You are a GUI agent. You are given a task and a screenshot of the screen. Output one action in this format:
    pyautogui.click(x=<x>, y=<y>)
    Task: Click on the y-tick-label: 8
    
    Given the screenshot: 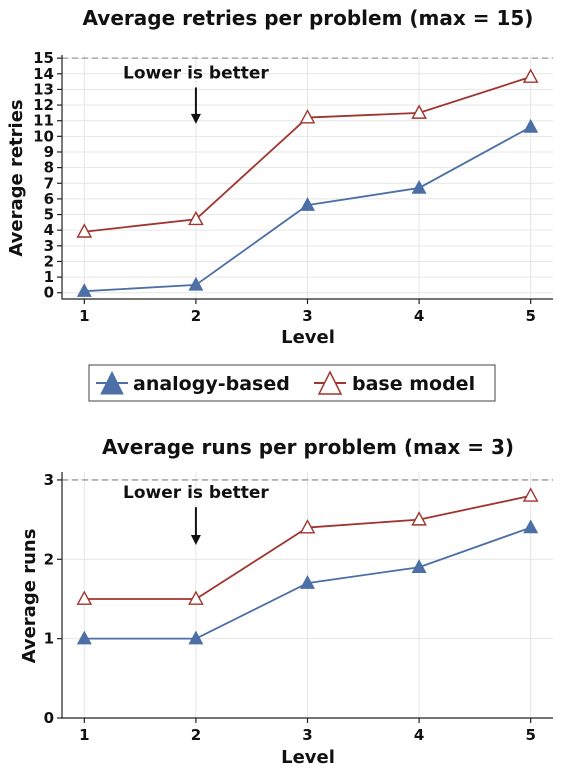 What is the action you would take?
    pyautogui.click(x=49, y=168)
    